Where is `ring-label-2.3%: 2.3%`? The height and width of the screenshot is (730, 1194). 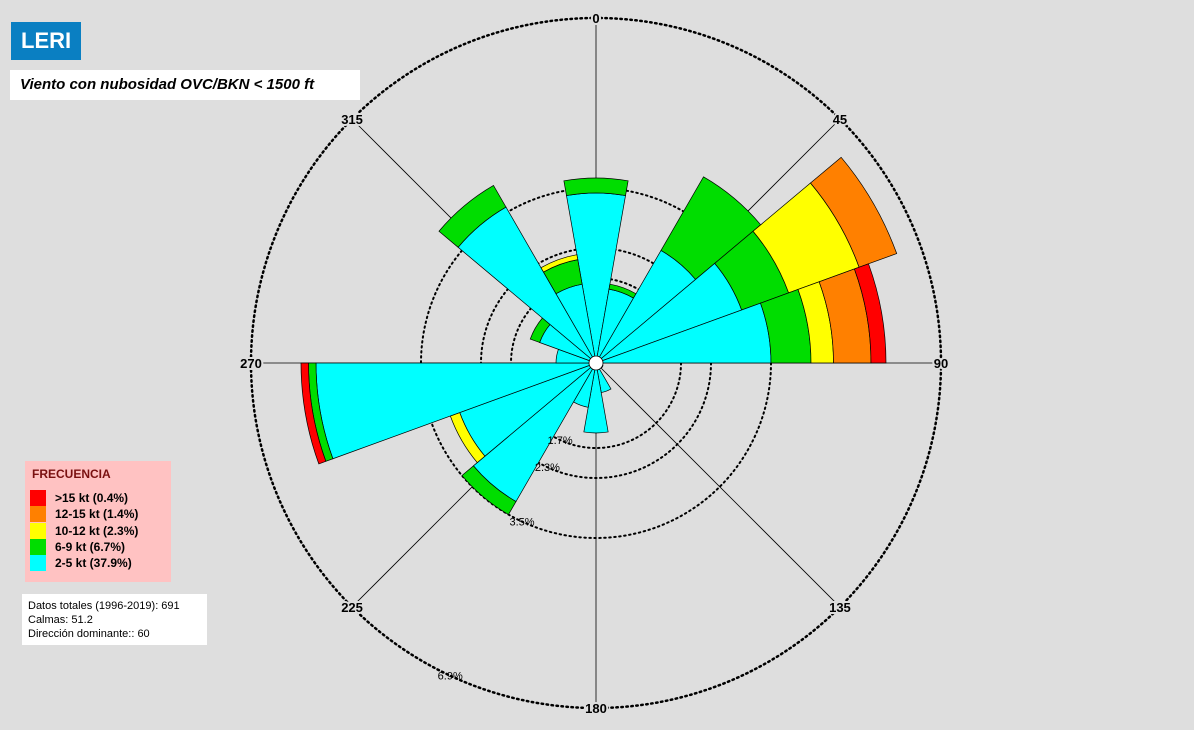 ring-label-2.3%: 2.3% is located at coordinates (547, 468).